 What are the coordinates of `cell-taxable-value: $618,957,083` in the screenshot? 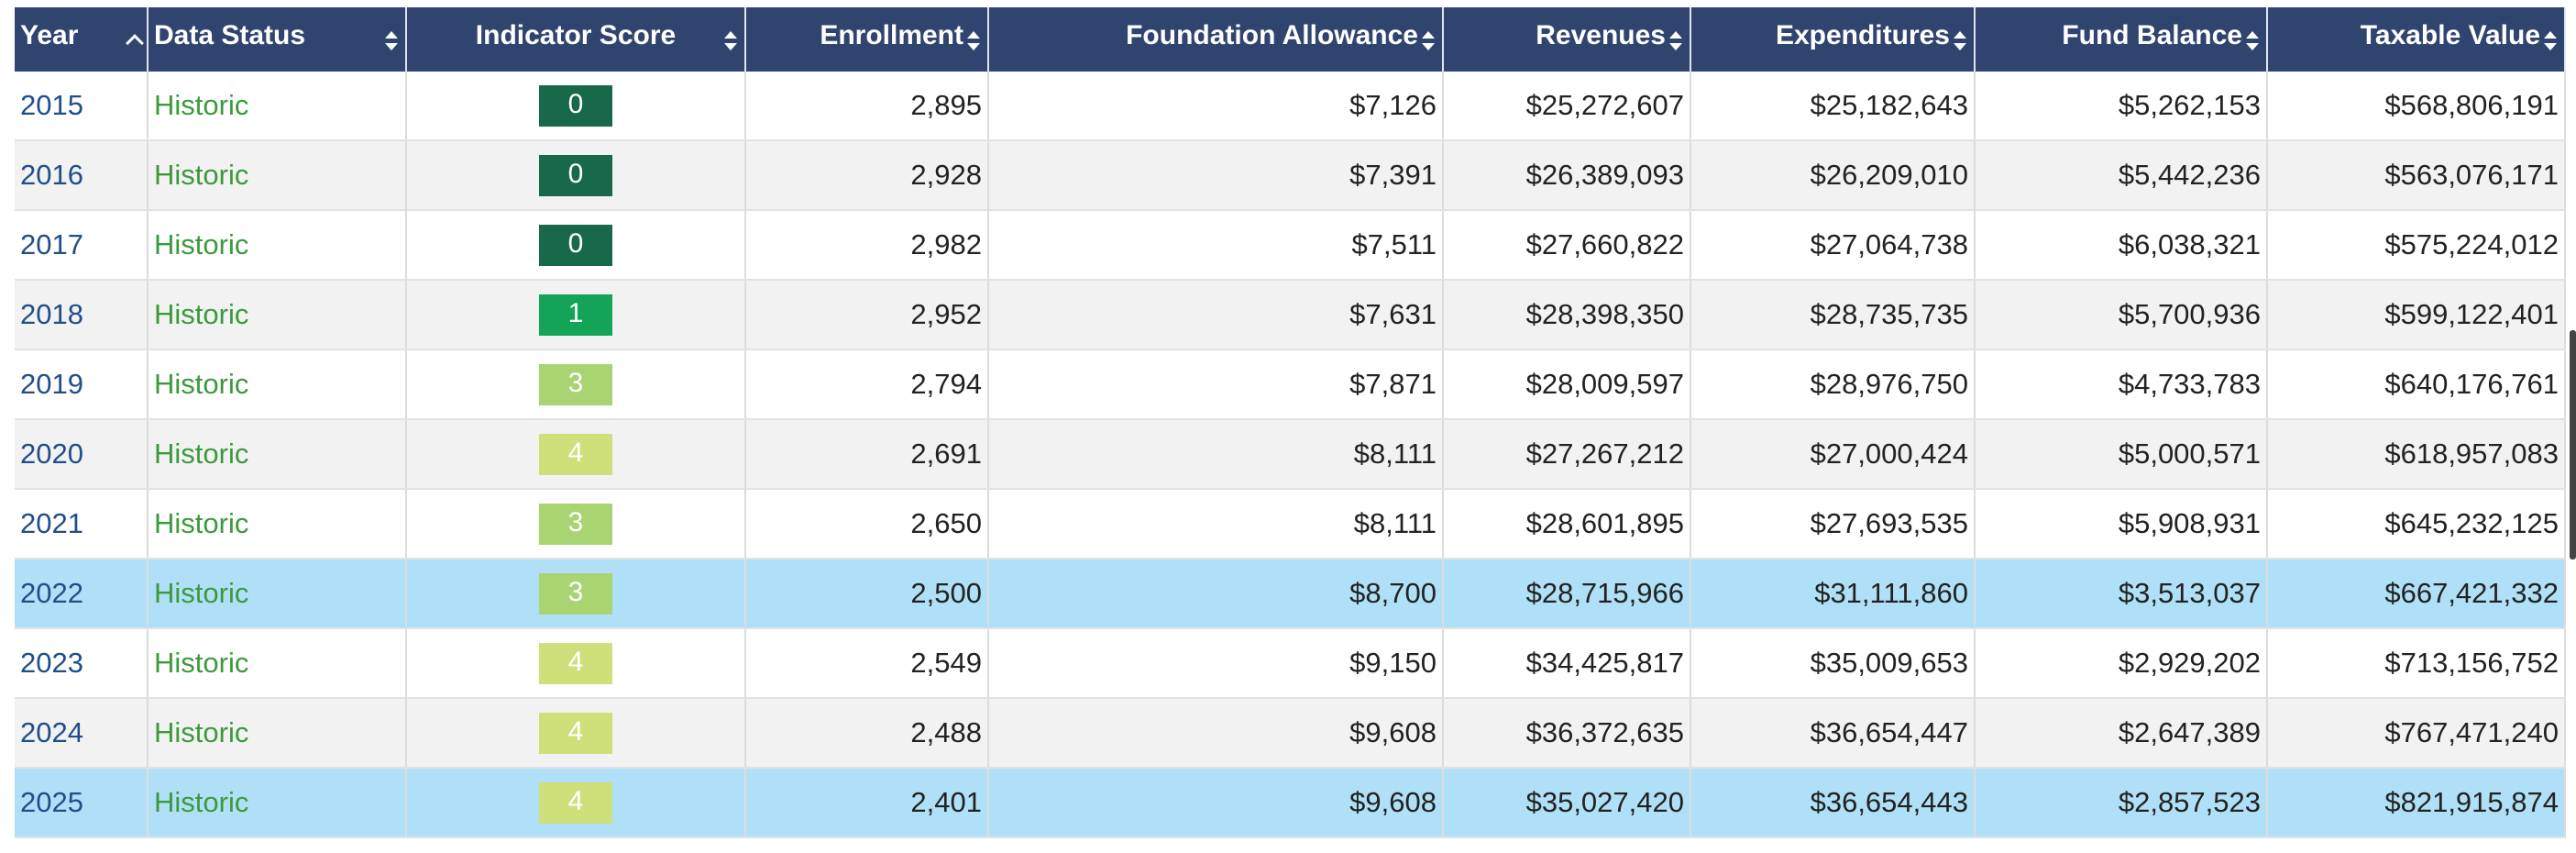 It's located at (2416, 454).